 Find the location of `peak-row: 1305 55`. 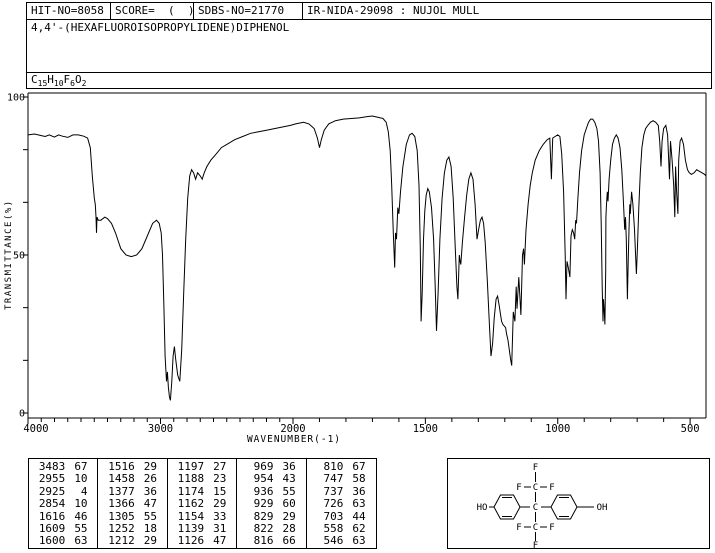

peak-row: 1305 55 is located at coordinates (132, 516).